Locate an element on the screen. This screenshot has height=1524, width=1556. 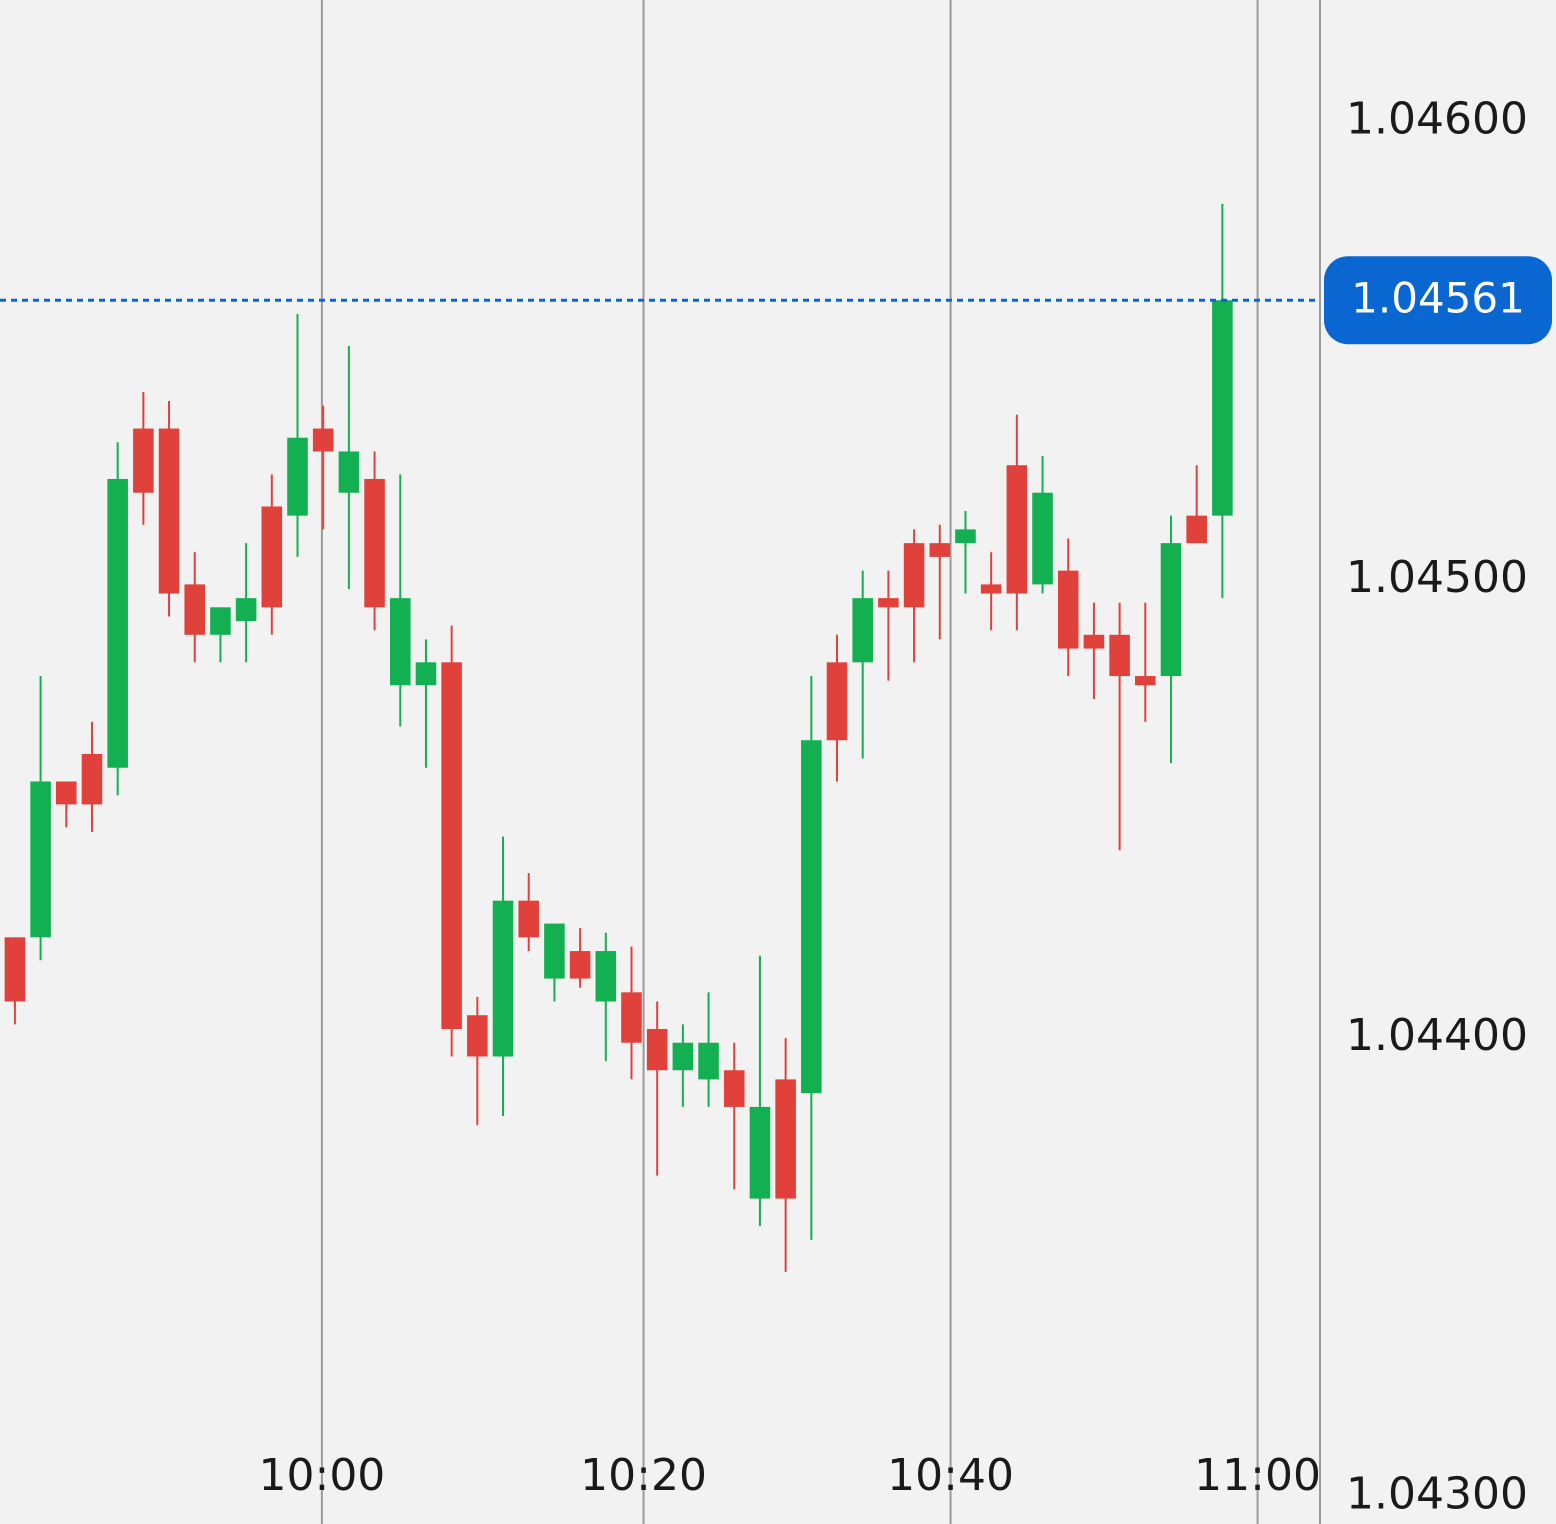
y-tick-label: 1.04400 is located at coordinates (1437, 1035).